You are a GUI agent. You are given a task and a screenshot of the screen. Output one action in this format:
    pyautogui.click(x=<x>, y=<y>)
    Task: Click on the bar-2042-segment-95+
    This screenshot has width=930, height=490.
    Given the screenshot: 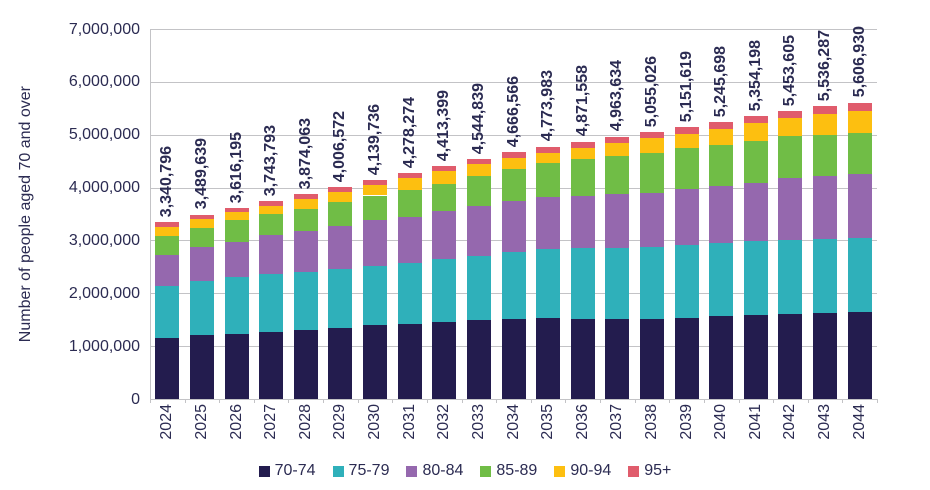 What is the action you would take?
    pyautogui.click(x=790, y=114)
    